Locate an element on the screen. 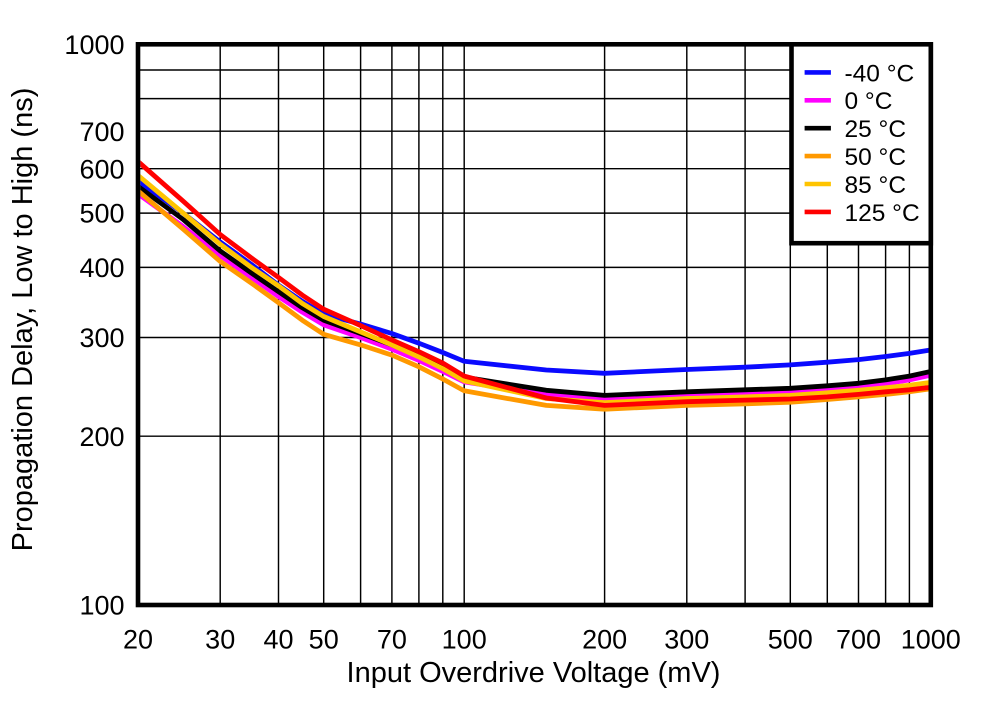 The image size is (988, 701). svg-text: 50 °C is located at coordinates (876, 157).